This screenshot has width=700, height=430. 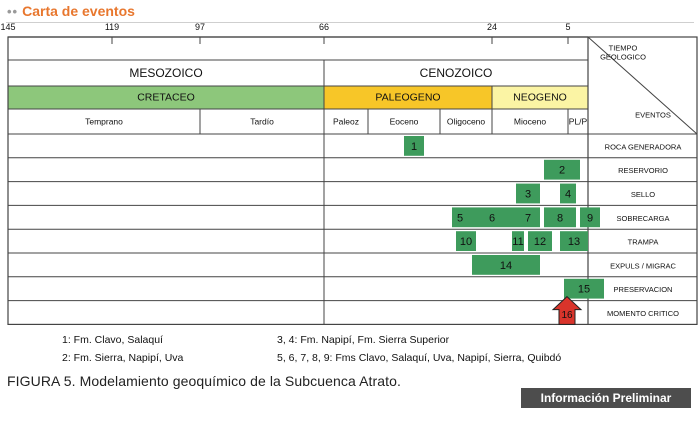 What do you see at coordinates (123, 358) in the screenshot?
I see `legend-item-2: 2: Fm. Sierra, Napipí, Uva` at bounding box center [123, 358].